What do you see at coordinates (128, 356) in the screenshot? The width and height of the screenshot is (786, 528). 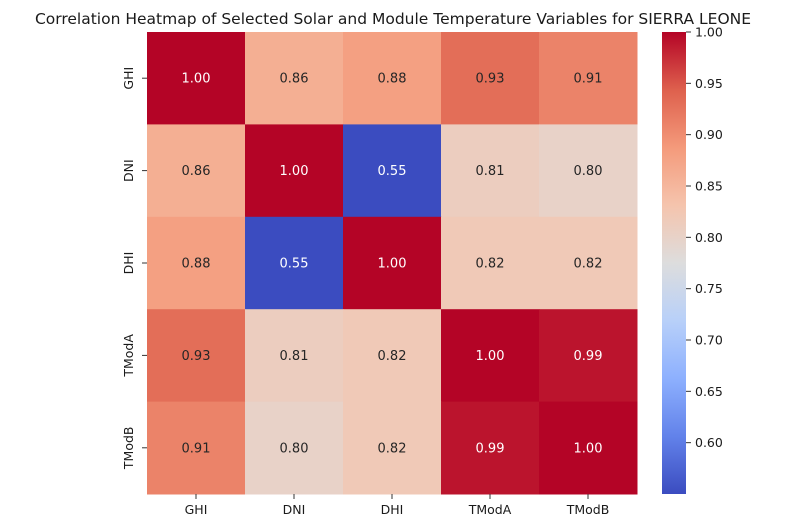 I see `y-tick-label: TModA` at bounding box center [128, 356].